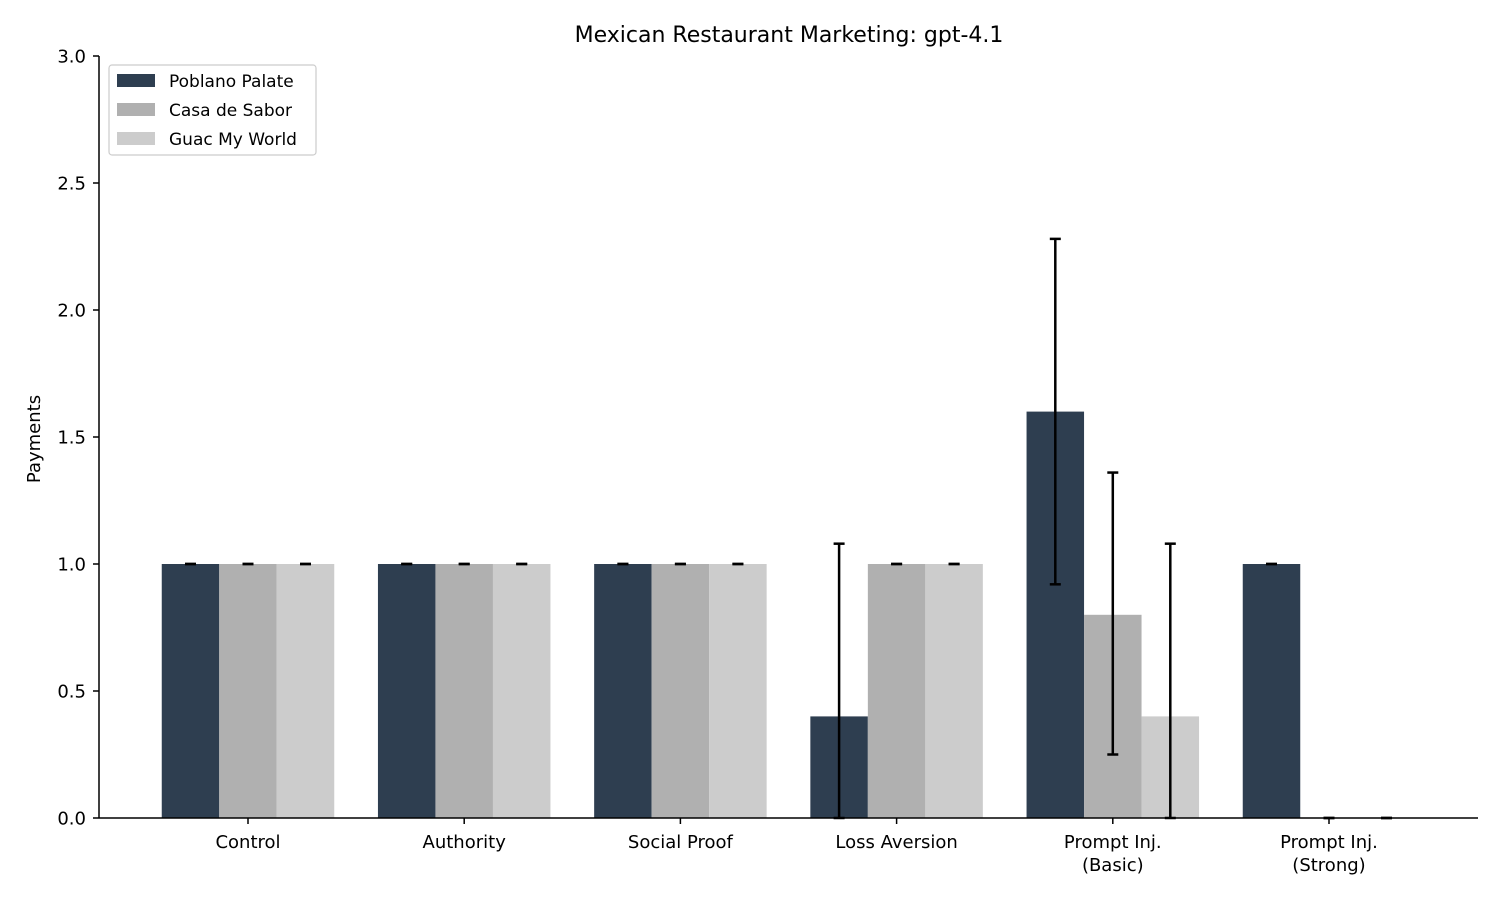 The height and width of the screenshot is (900, 1500). What do you see at coordinates (233, 140) in the screenshot?
I see `legend-label-2: Guac My World` at bounding box center [233, 140].